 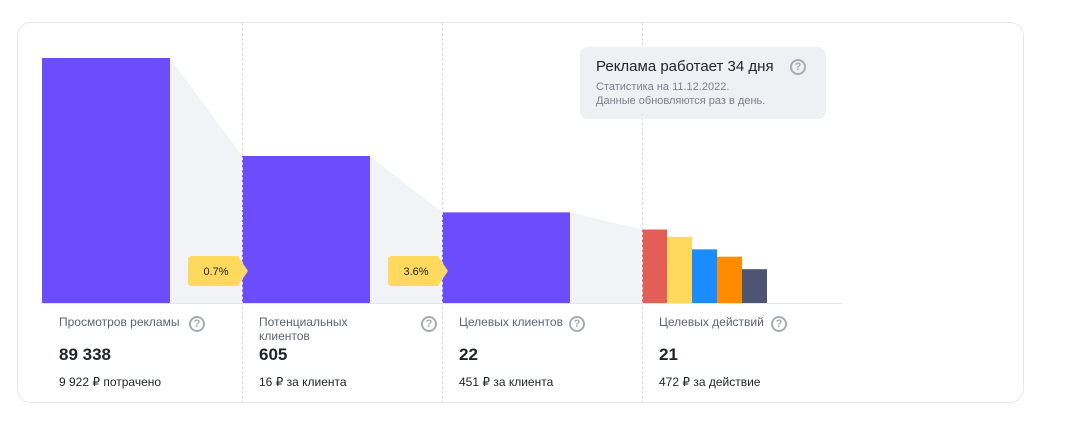 I want to click on metric-label: Целевых действий, so click(x=711, y=322).